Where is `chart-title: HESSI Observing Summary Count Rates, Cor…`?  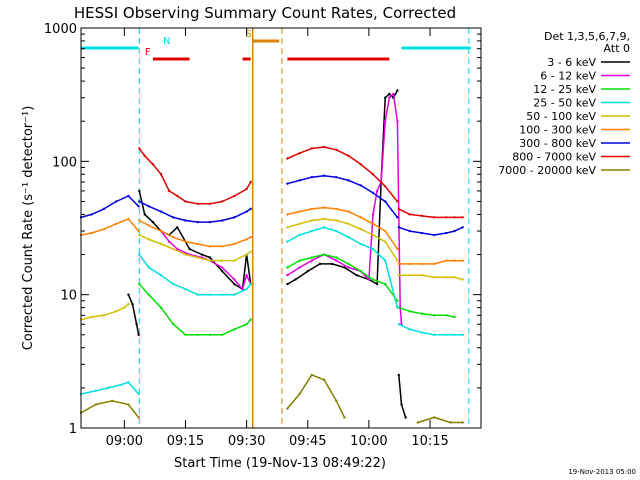
chart-title: HESSI Observing Summary Count Rates, Cor… is located at coordinates (265, 13).